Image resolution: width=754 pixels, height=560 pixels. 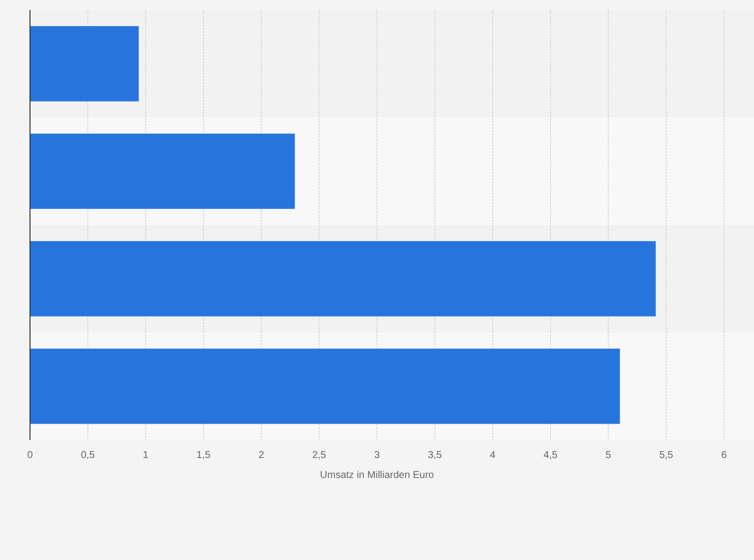 I want to click on x-tick-label: 0,5, so click(x=88, y=455).